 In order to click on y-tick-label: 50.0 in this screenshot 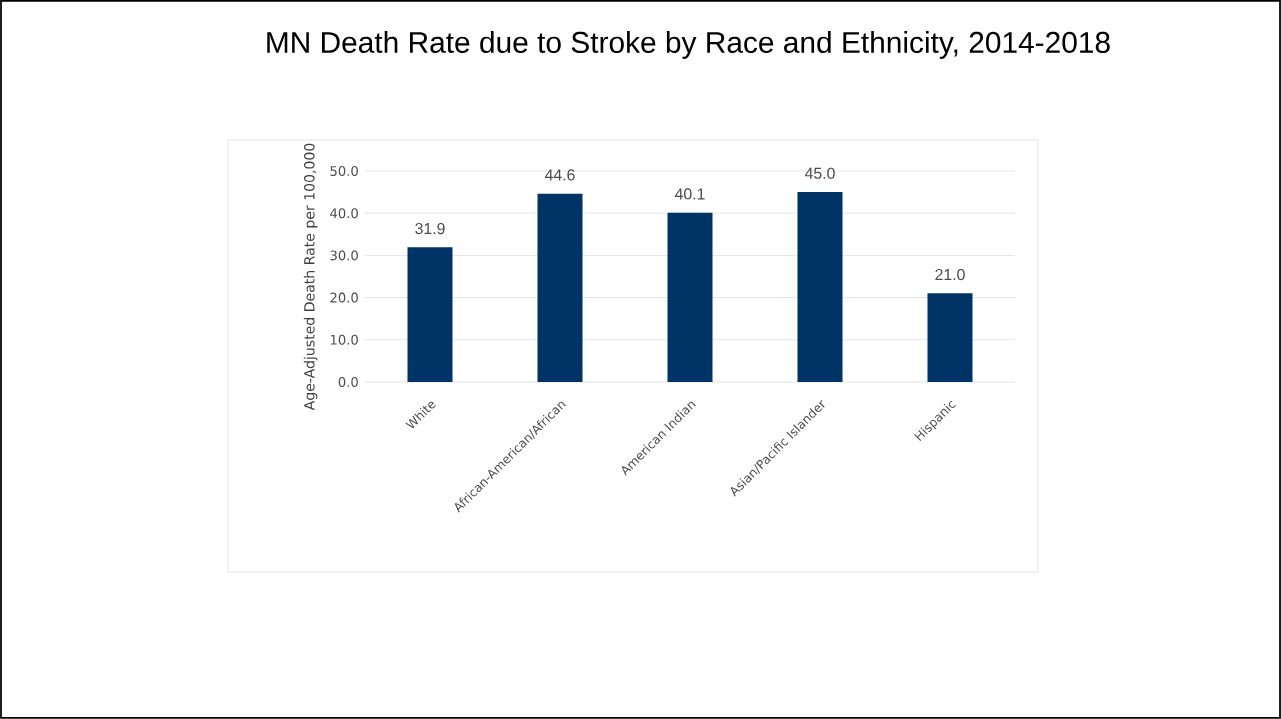, I will do `click(344, 171)`.